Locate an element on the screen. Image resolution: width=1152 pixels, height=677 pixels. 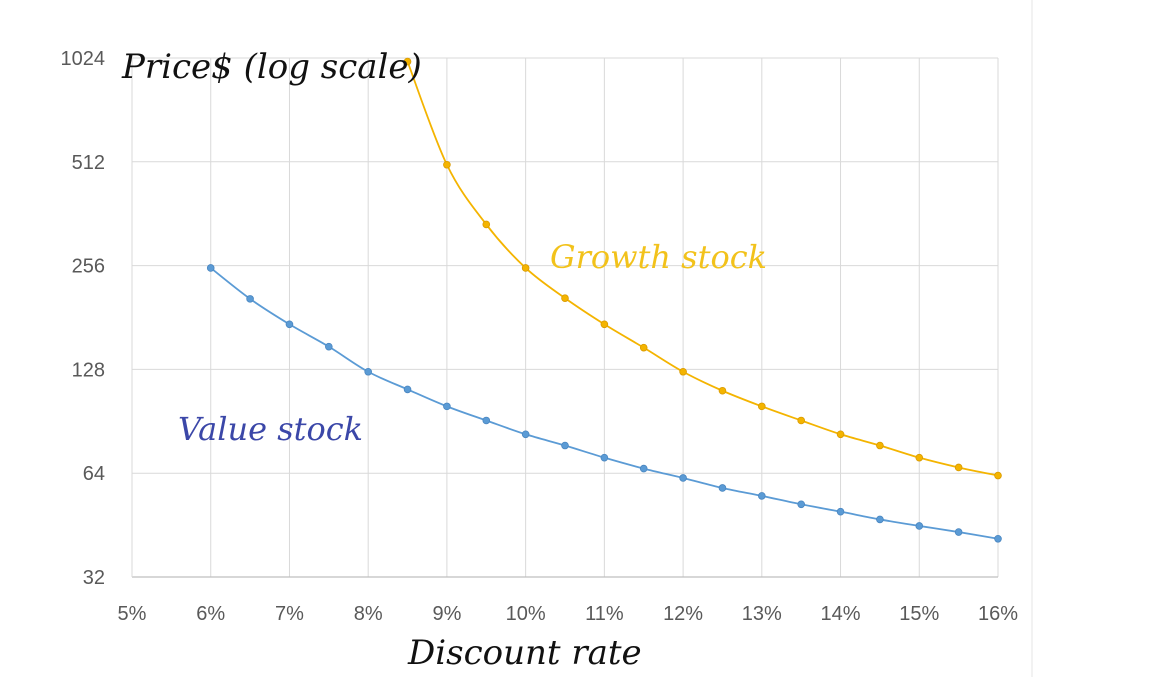
x-tick-label: 8% is located at coordinates (368, 614).